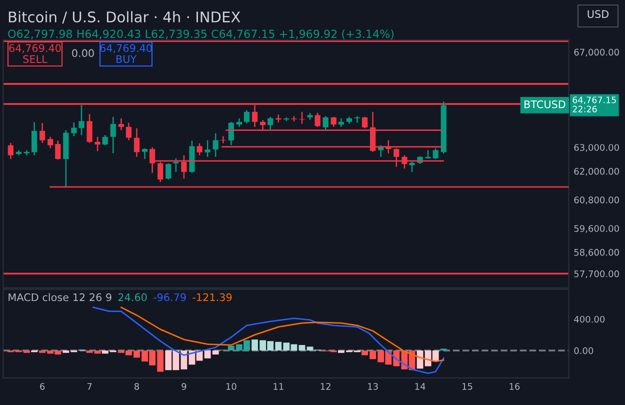  Describe the element at coordinates (596, 252) in the screenshot. I see `y-tick-label: 58,600.00` at that location.